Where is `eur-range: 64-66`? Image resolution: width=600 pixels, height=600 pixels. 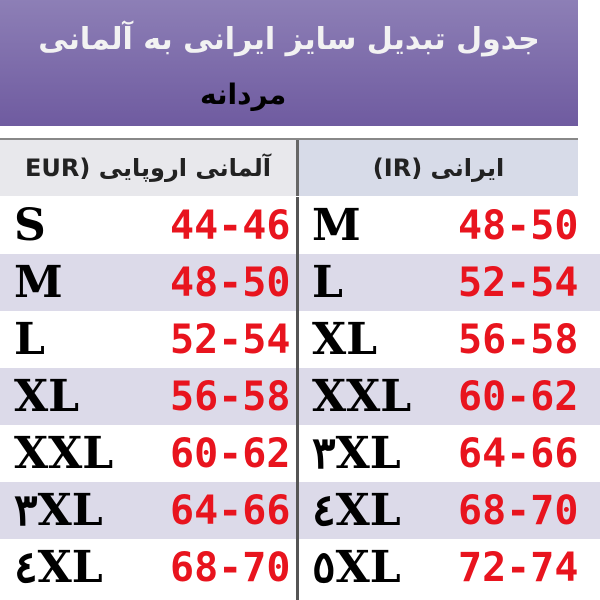 eur-range: 64-66 is located at coordinates (230, 510).